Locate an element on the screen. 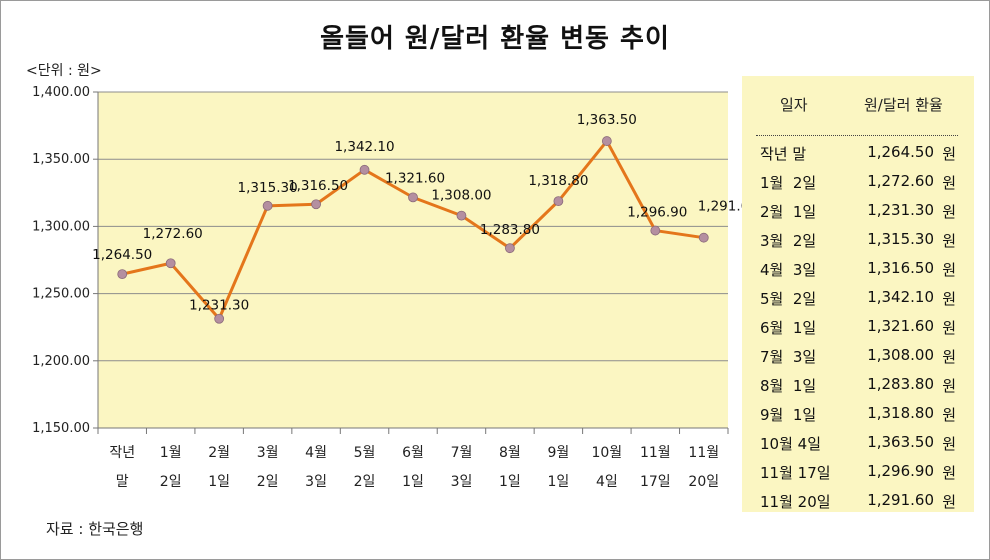 The width and height of the screenshot is (990, 560). x-tick-label: 8월 is located at coordinates (510, 453).